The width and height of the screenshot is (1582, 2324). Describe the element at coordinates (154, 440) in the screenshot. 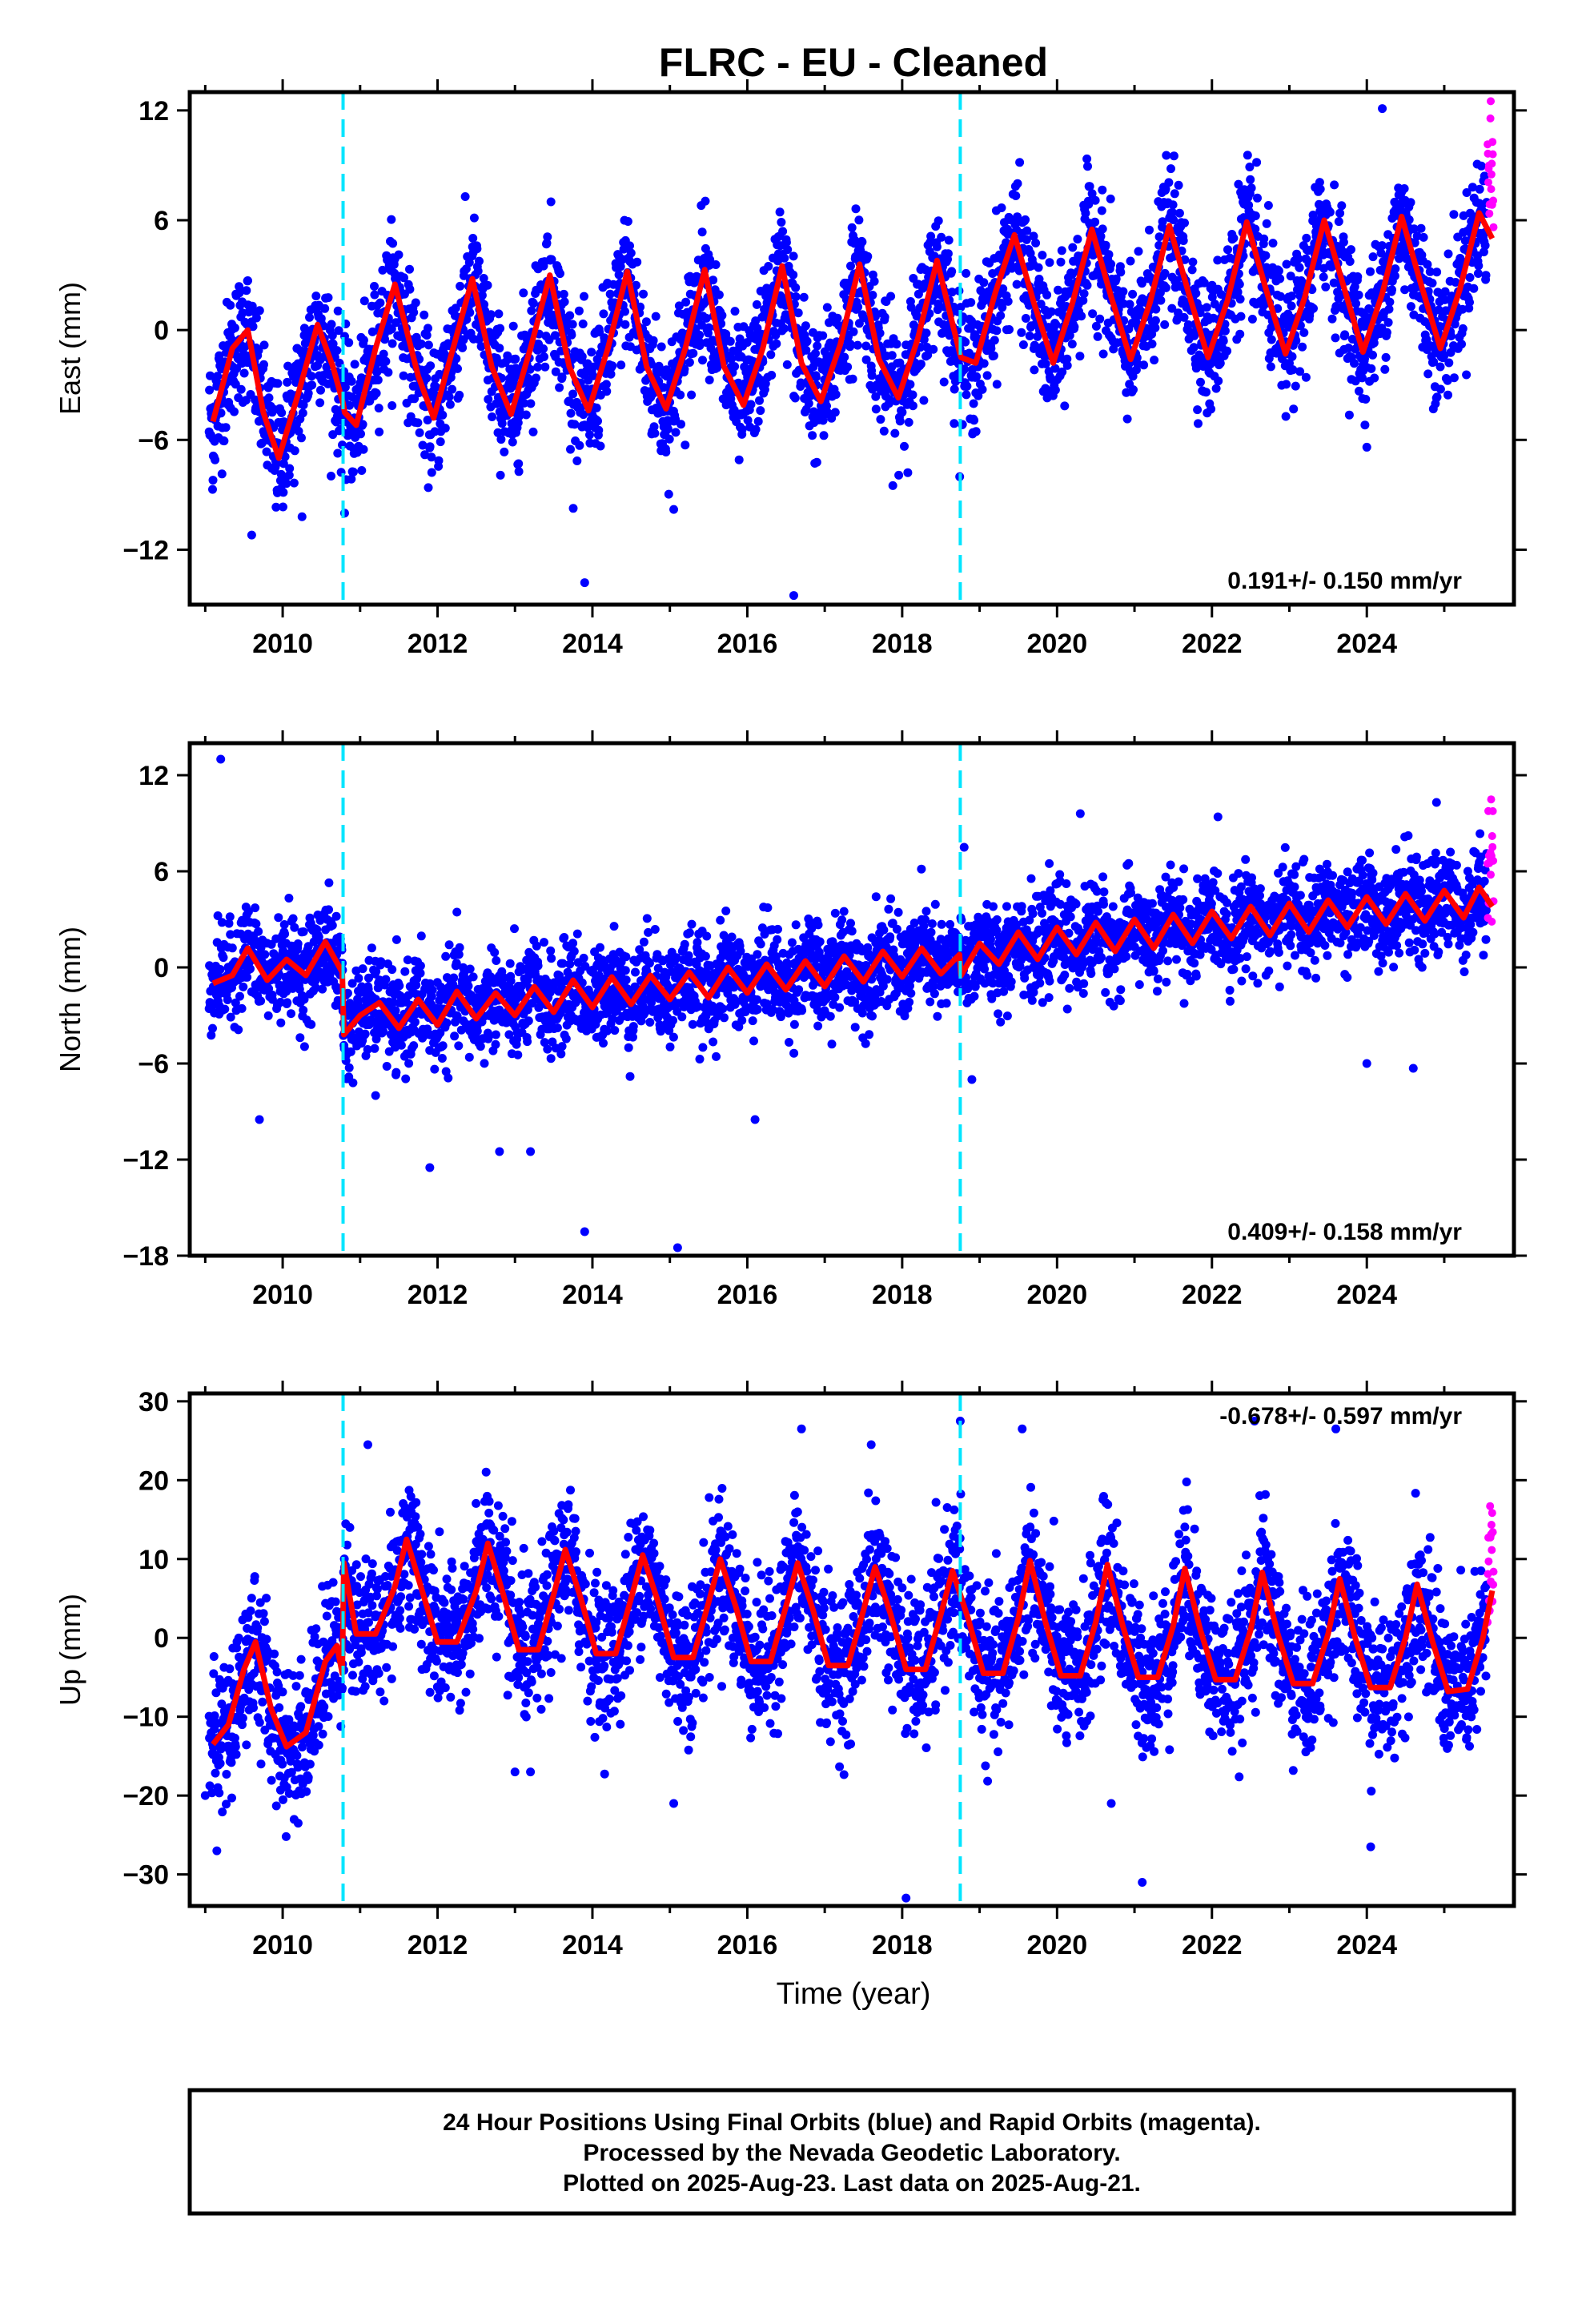

I see `y-tick-label: −6` at that location.